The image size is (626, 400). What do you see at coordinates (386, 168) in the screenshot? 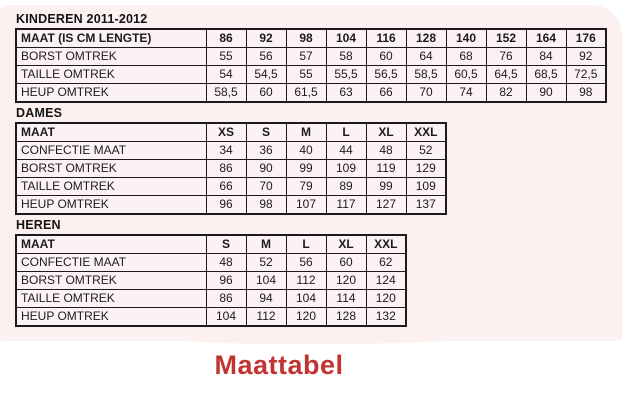
I see `data-cell: 119` at bounding box center [386, 168].